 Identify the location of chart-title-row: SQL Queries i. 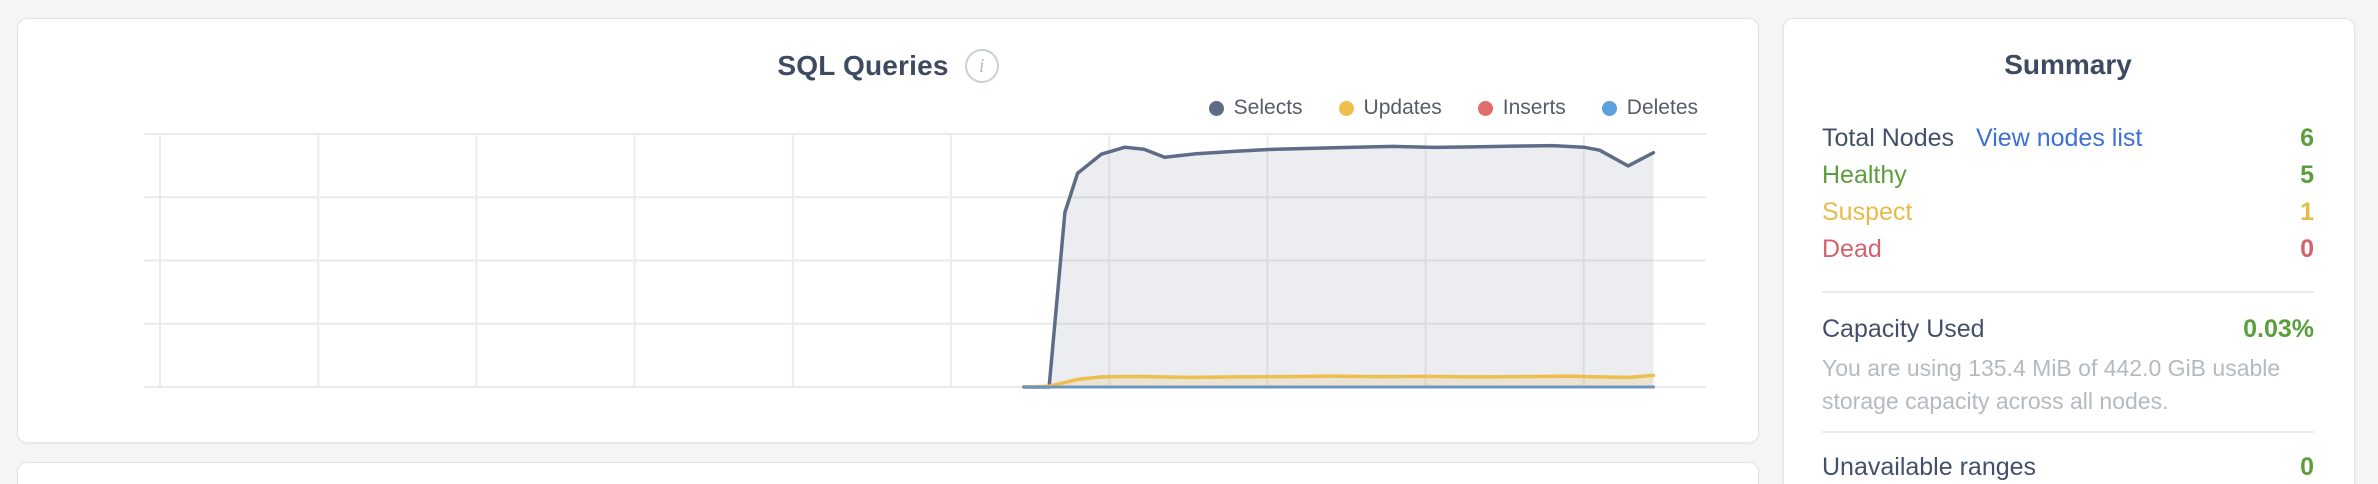
(888, 66).